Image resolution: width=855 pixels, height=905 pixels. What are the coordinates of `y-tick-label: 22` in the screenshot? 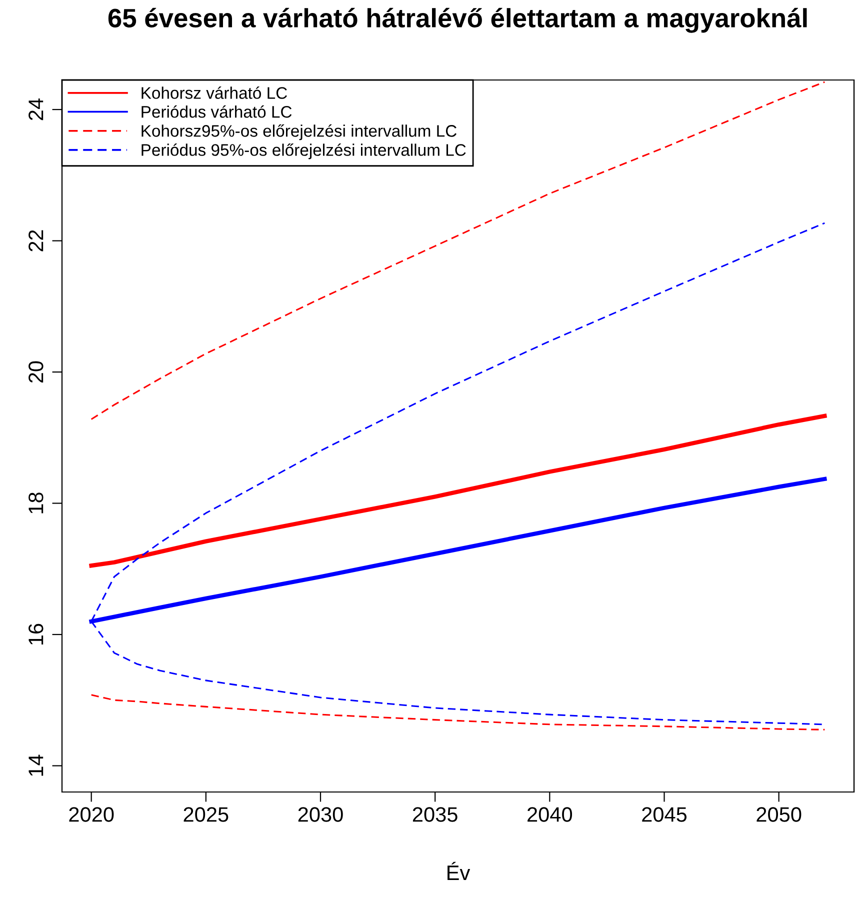 It's located at (36, 241).